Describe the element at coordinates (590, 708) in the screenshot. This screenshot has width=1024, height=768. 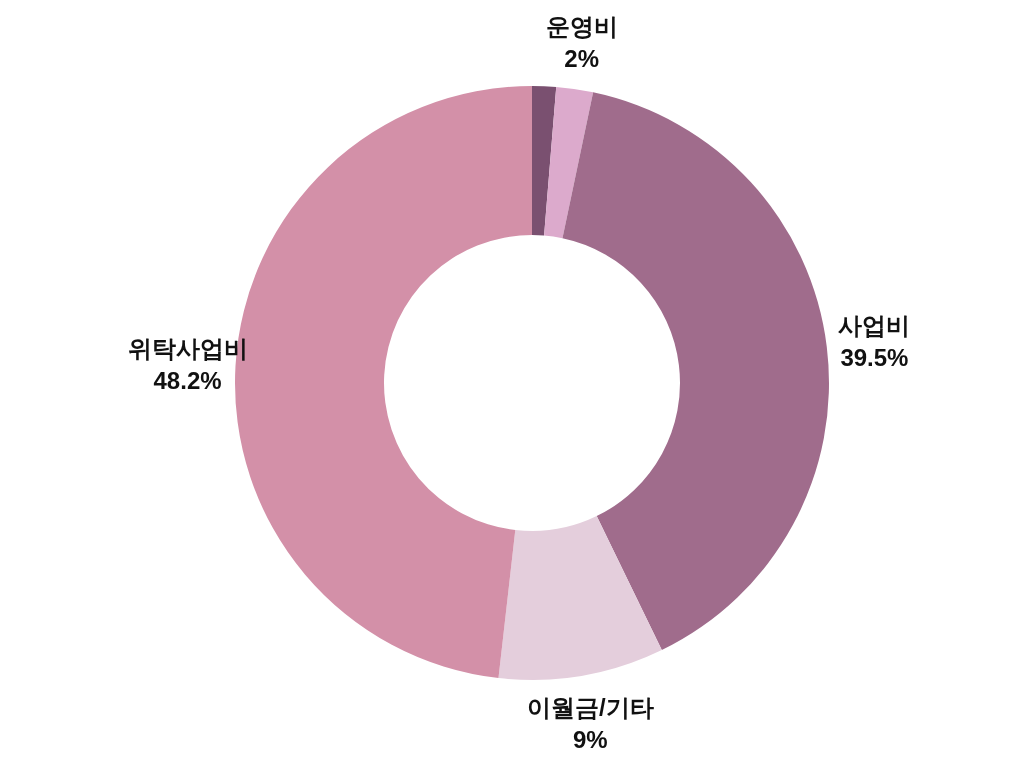
I see `slice-label: 이월금/기타` at that location.